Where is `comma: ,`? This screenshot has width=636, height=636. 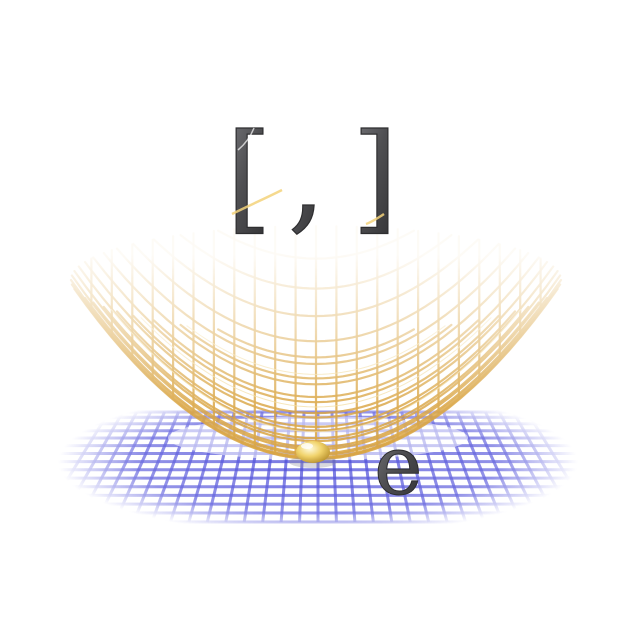 comma: , is located at coordinates (307, 177).